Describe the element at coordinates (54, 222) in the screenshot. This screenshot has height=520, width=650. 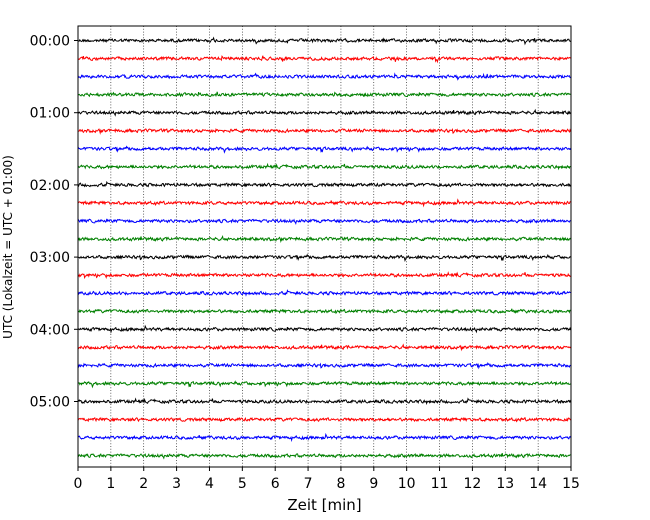
I see `y-axis-ticks: 00:00 01:00 02:00 03:00 04:00 05:00` at that location.